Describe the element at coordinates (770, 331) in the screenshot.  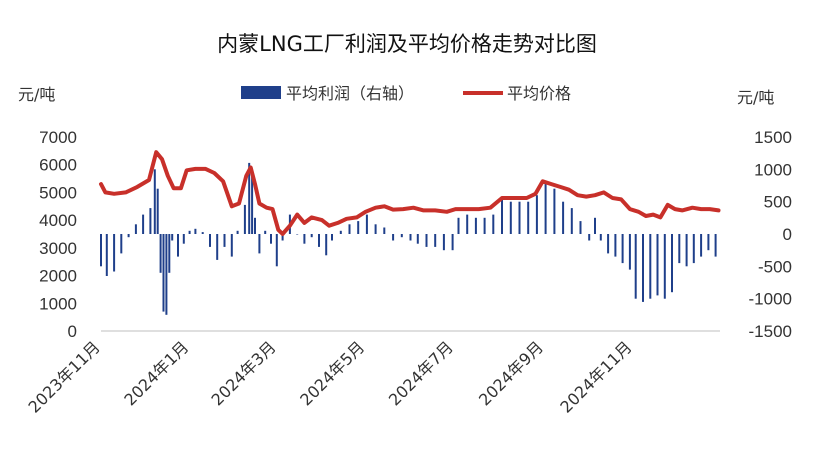
I see `right-tick-label: -1500` at that location.